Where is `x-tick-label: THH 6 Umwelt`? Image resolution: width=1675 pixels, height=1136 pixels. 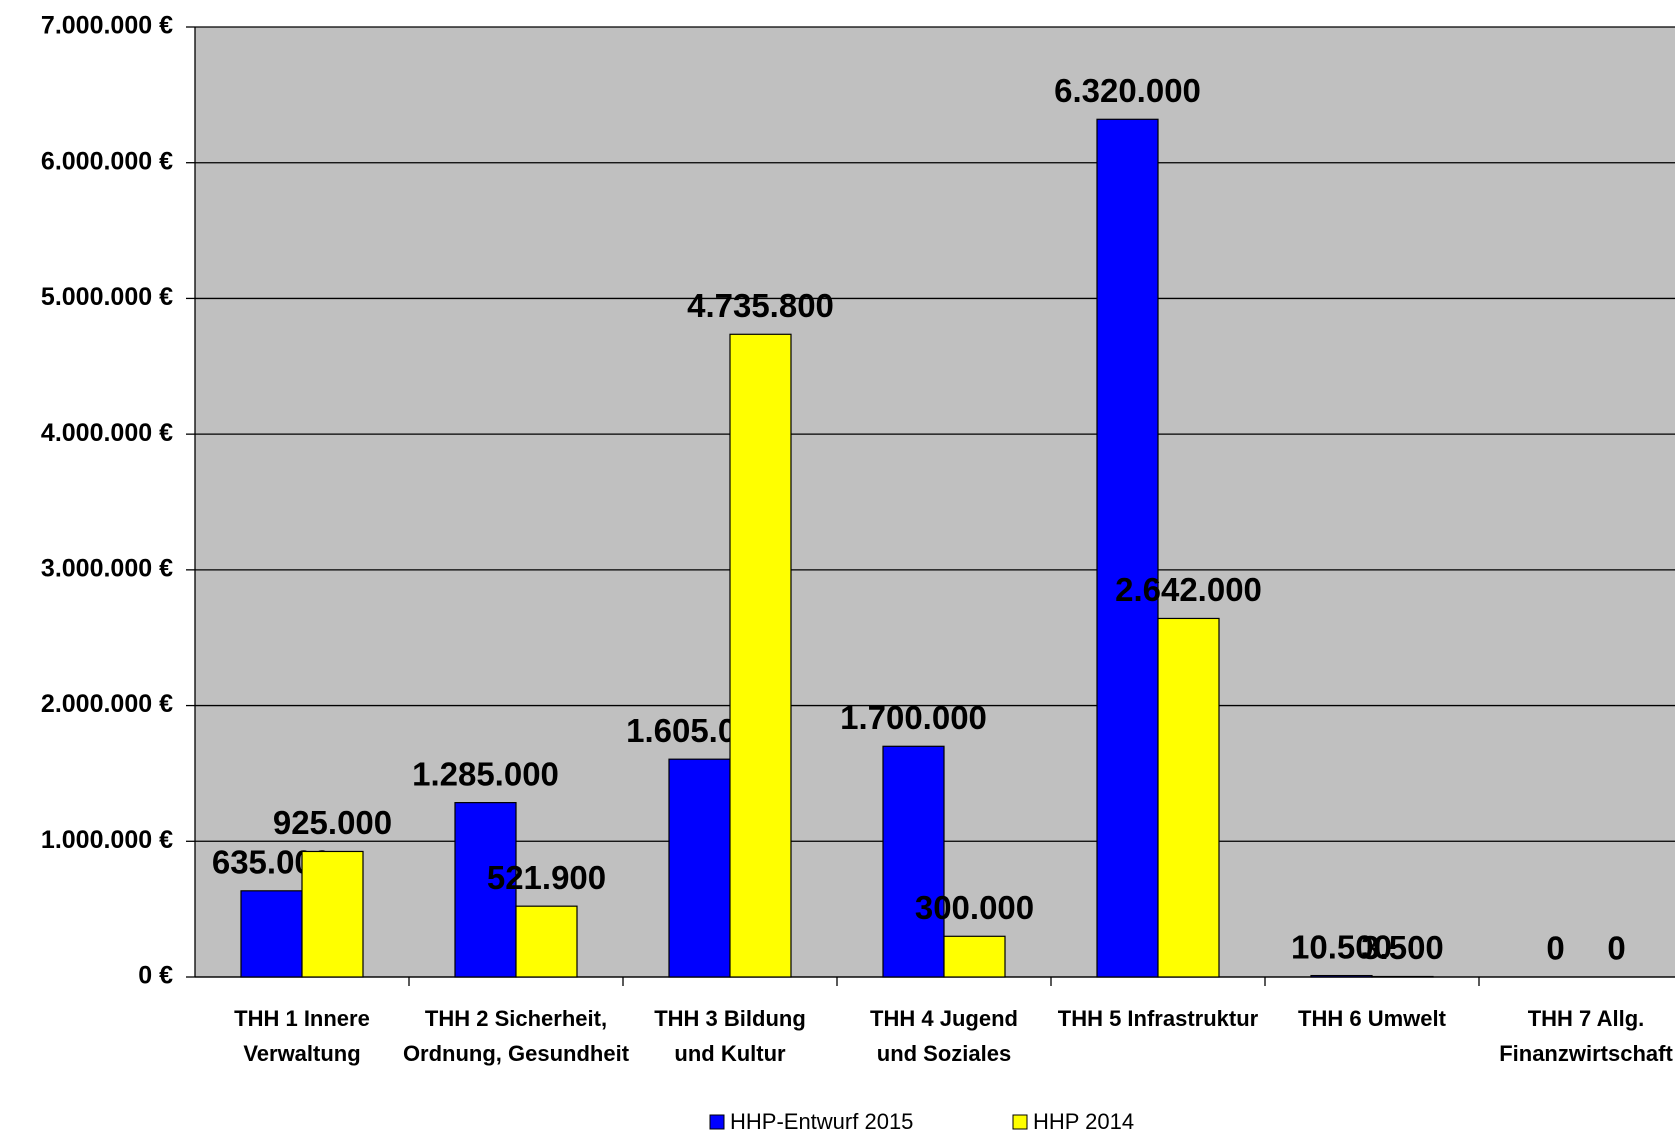
x-tick-label: THH 6 Umwelt is located at coordinates (1372, 1018).